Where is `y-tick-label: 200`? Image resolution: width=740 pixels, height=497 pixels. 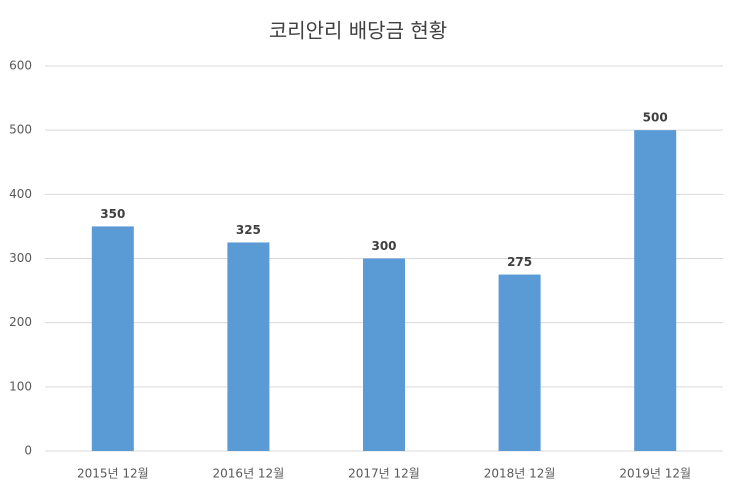 y-tick-label: 200 is located at coordinates (20, 322).